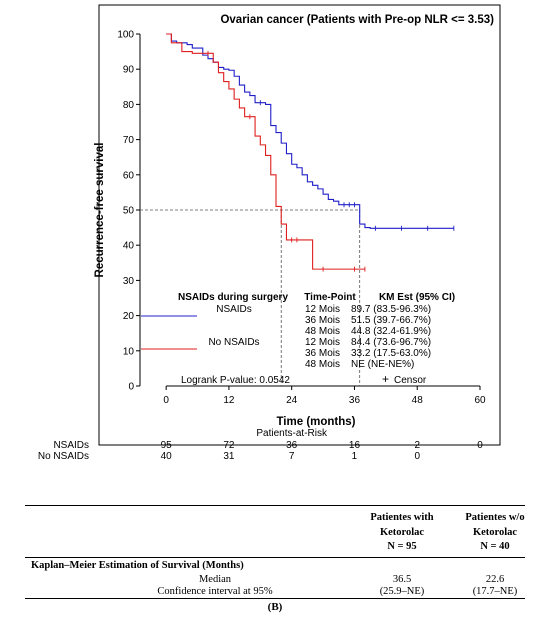  What do you see at coordinates (391, 342) in the screenshot?
I see `legend-km-estimate: 84.4 (73.6-96.7%)` at bounding box center [391, 342].